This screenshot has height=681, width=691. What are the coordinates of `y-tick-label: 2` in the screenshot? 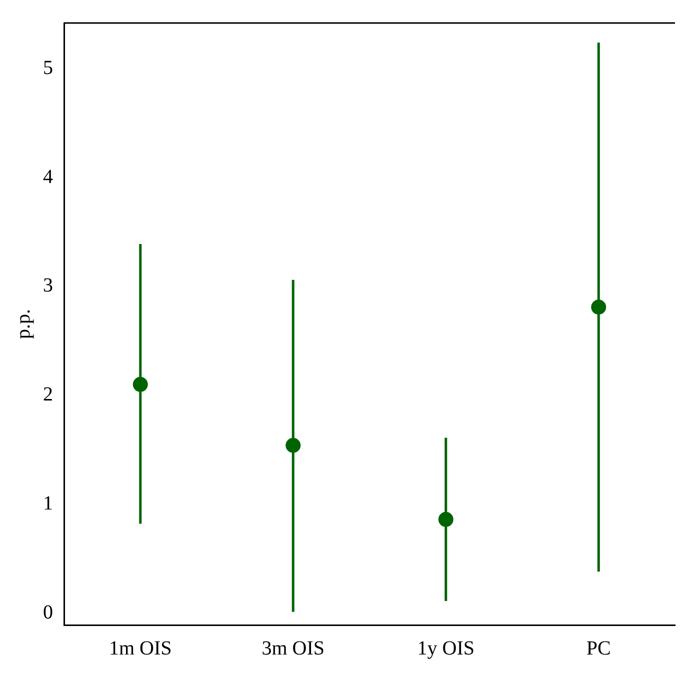 It's located at (48, 395).